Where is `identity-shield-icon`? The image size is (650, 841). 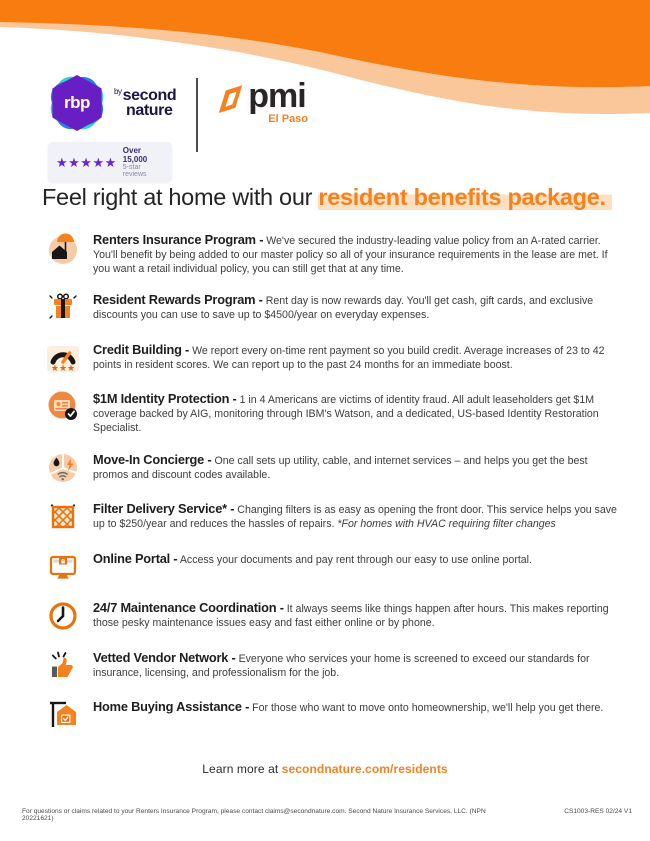
identity-shield-icon is located at coordinates (62, 406).